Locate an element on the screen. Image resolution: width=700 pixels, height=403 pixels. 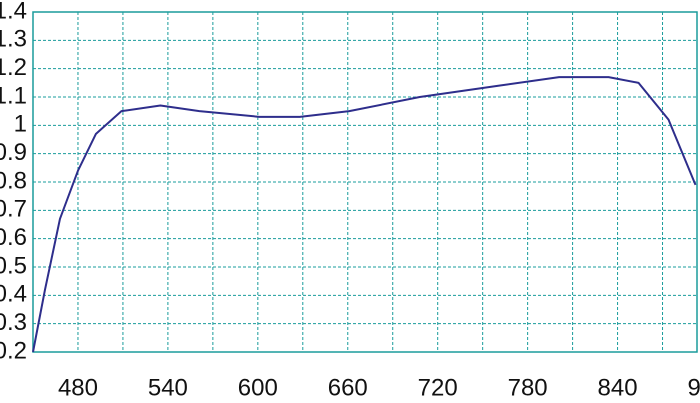
x-tick-label: 780 is located at coordinates (528, 387).